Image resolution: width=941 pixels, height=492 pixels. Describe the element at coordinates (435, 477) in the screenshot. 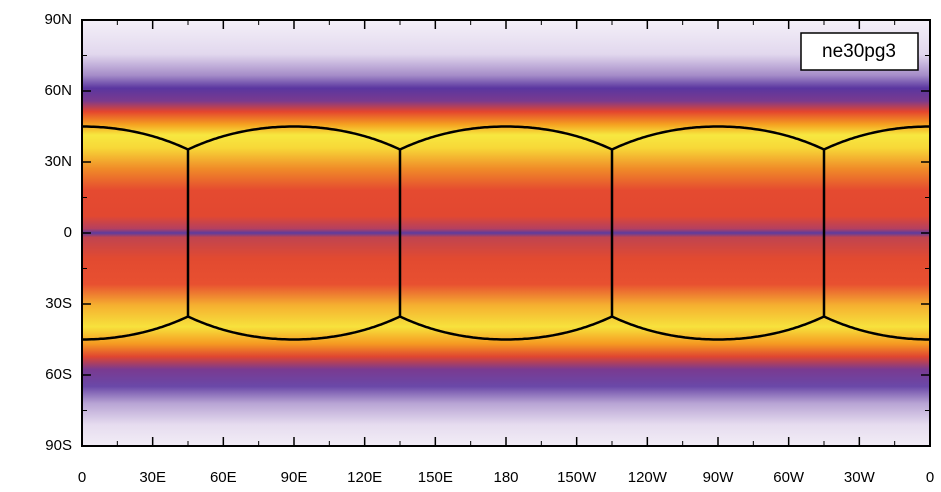

I see `x-tick-label: 150E` at that location.